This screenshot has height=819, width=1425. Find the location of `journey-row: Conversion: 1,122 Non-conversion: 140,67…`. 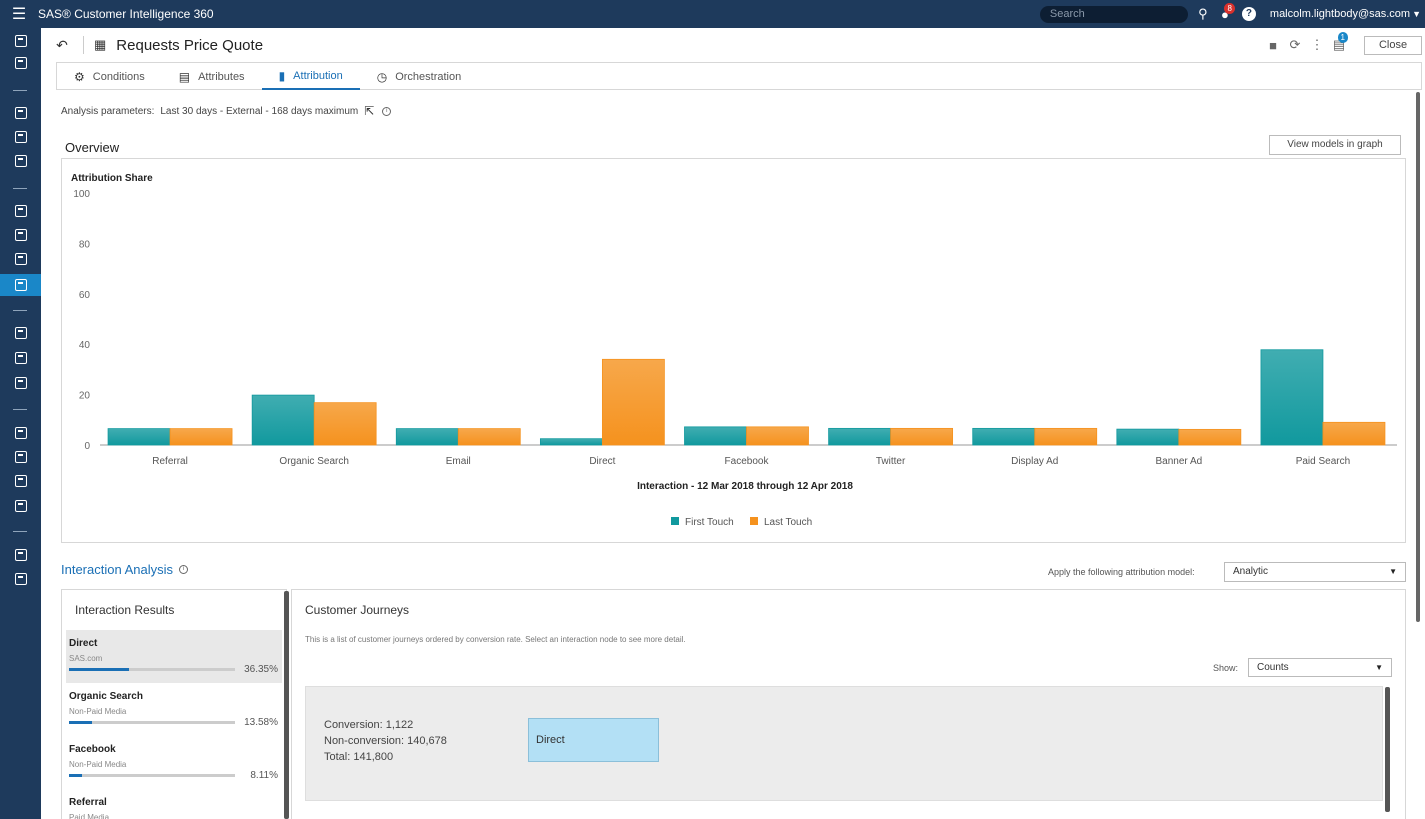

journey-row: Conversion: 1,122 Non-conversion: 140,67… is located at coordinates (844, 743).